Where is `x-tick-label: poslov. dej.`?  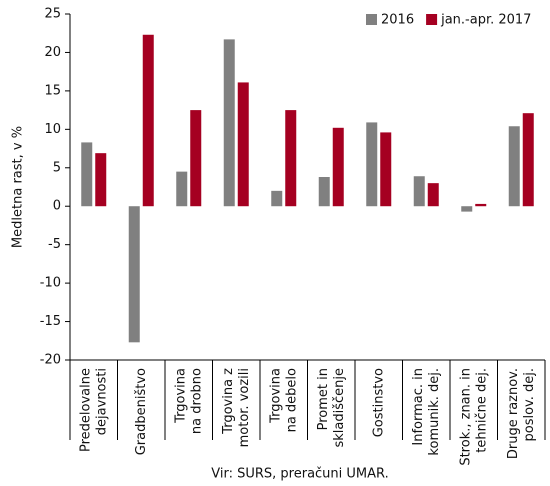 x-tick-label: poslov. dej. is located at coordinates (529, 405).